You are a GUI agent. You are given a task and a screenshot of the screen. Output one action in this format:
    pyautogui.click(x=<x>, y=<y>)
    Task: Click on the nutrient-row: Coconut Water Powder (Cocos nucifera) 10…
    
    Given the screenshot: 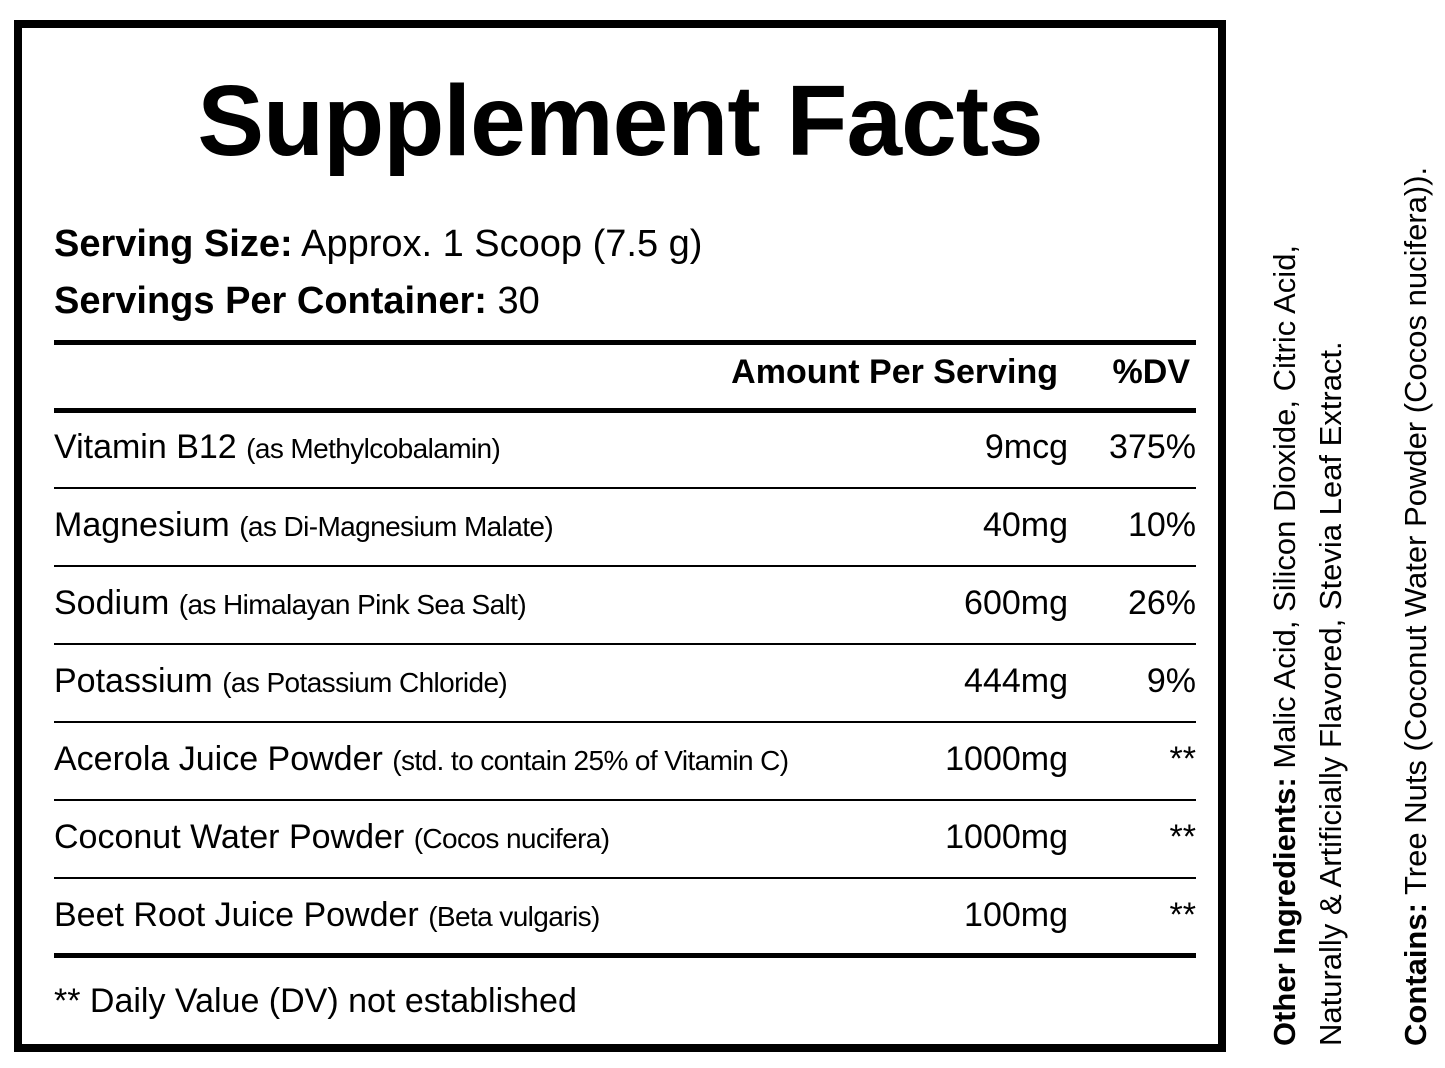 What is the action you would take?
    pyautogui.click(x=625, y=838)
    